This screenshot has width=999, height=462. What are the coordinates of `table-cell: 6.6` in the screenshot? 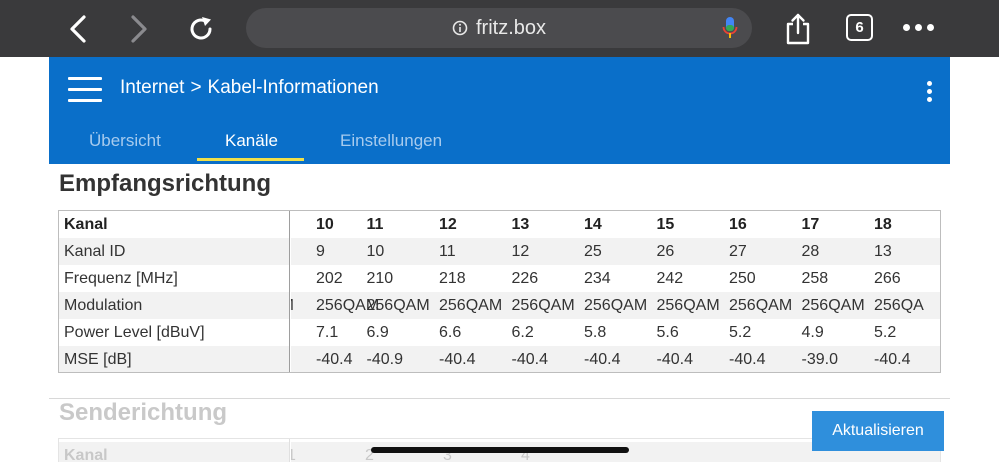 It's located at (450, 332).